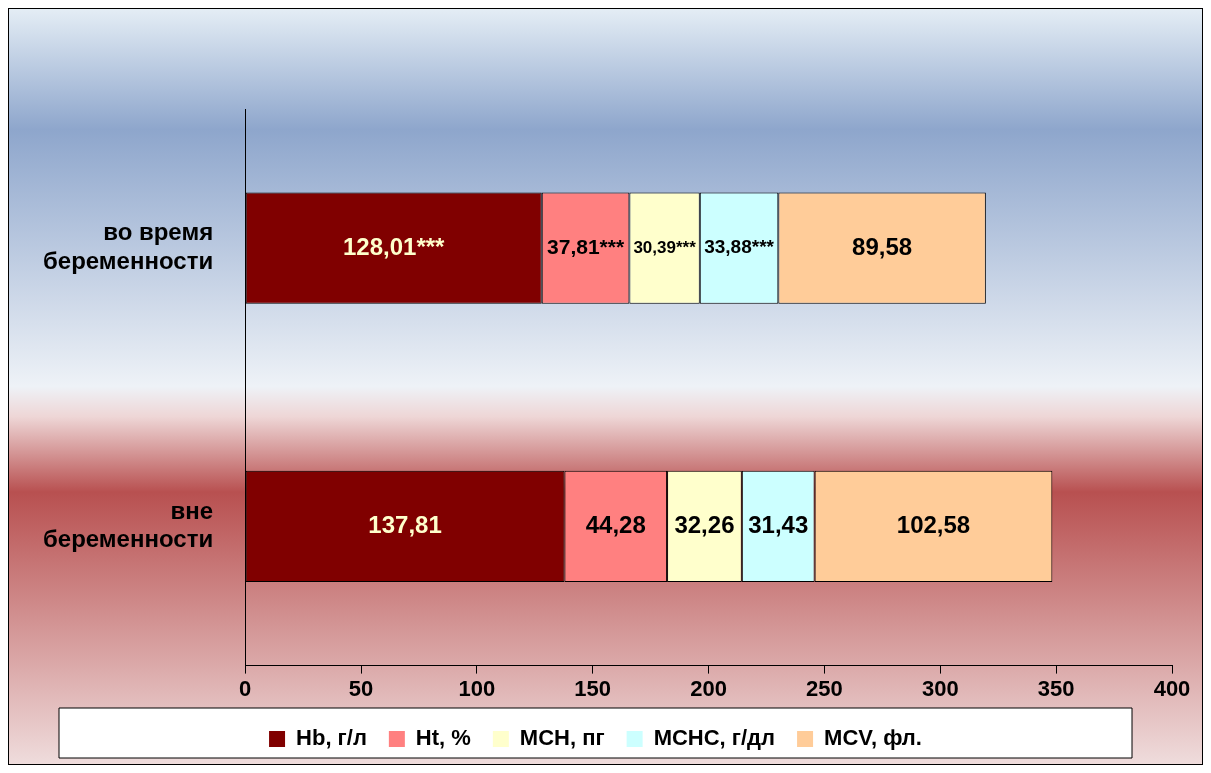  I want to click on x-tick-label: 50, so click(361, 688).